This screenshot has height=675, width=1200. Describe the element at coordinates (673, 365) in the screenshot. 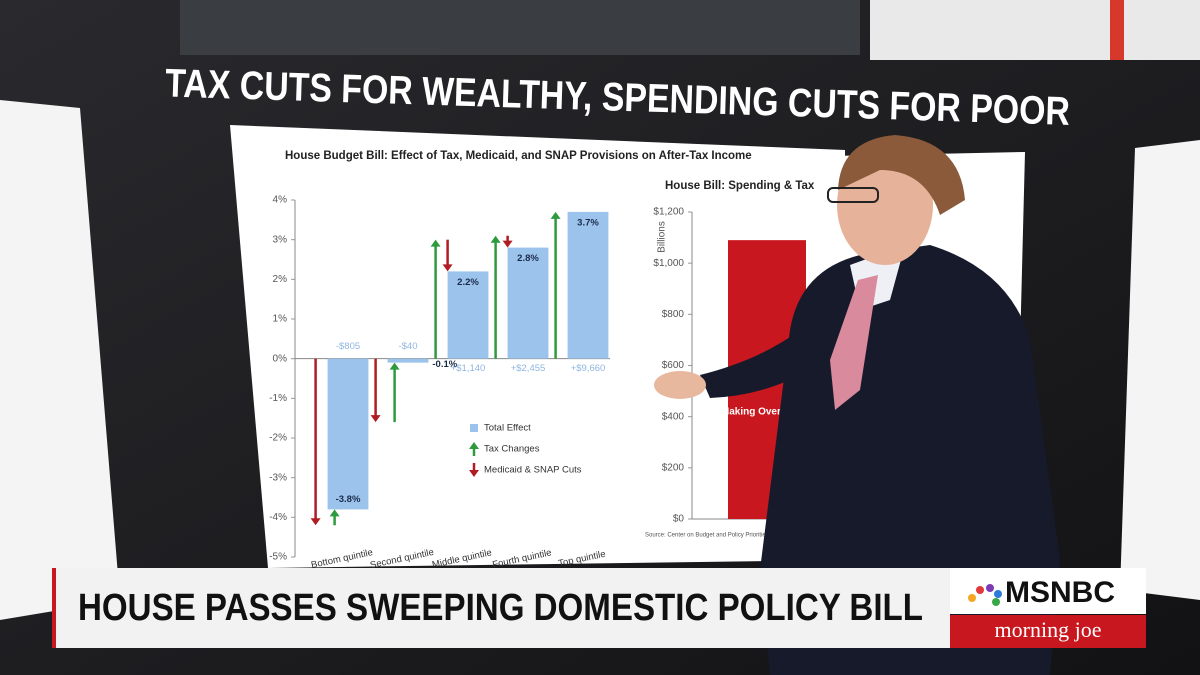

I see `y-tick-label: $600` at that location.